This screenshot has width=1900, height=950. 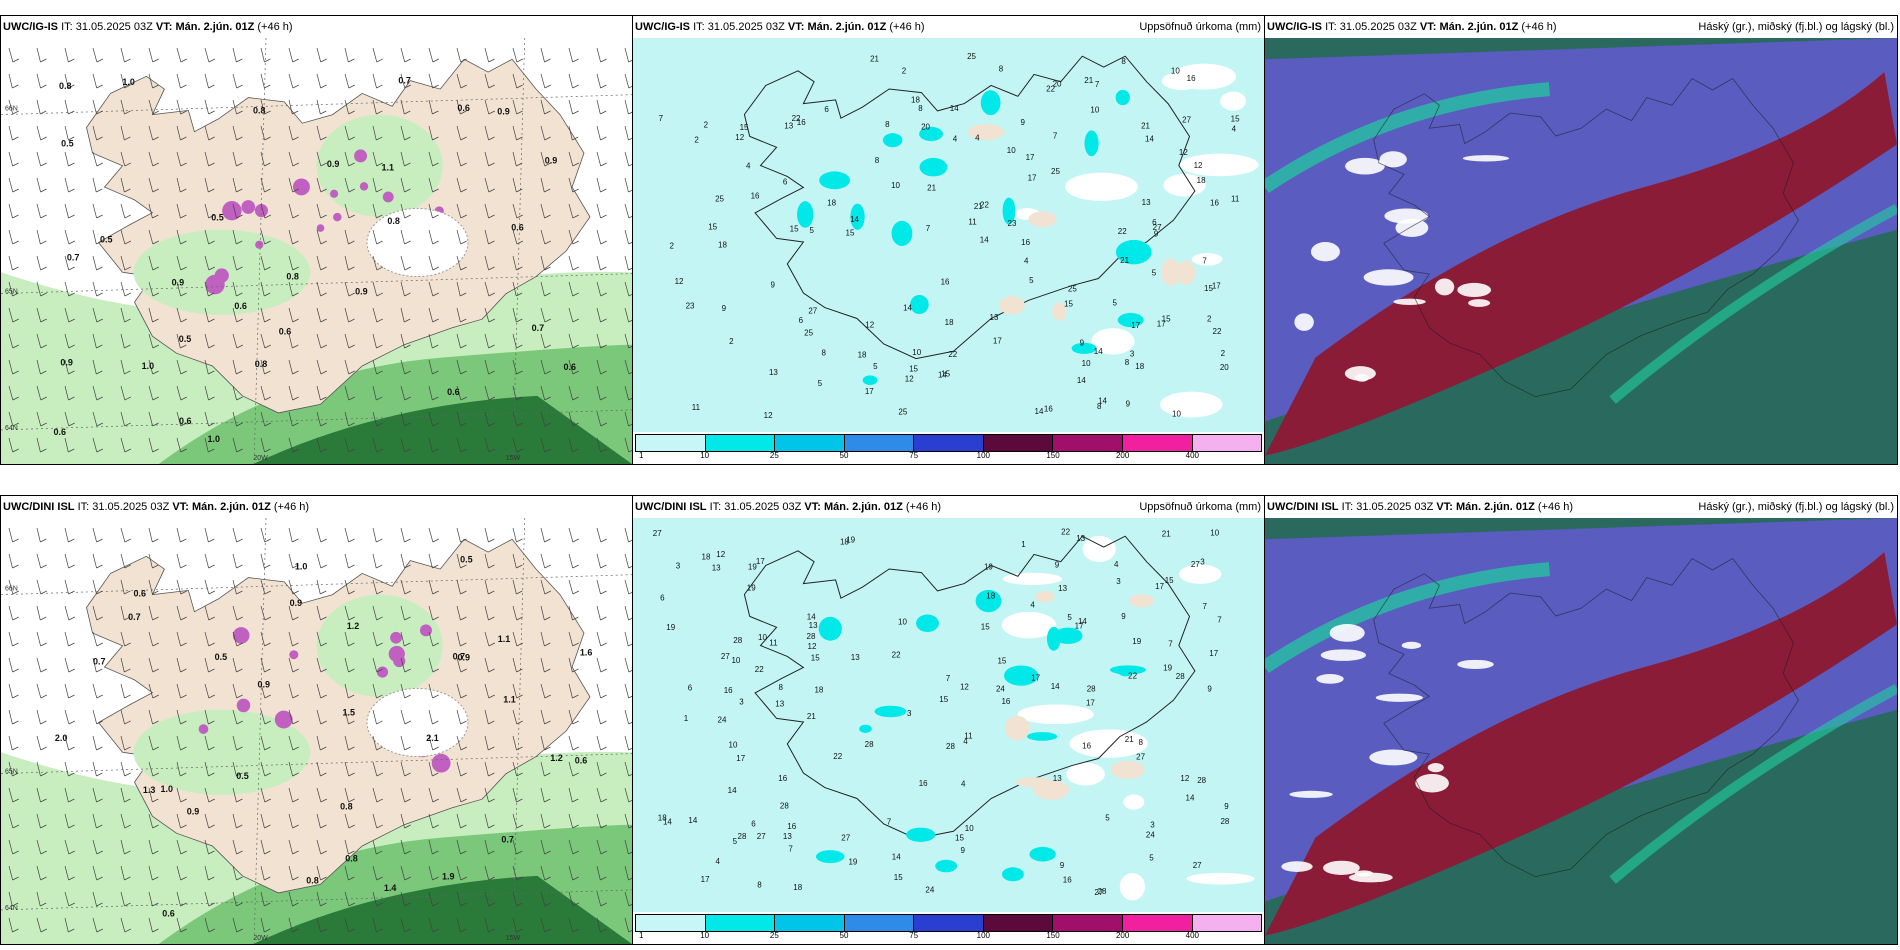 I want to click on precip-value-label: 24, so click(x=929, y=889).